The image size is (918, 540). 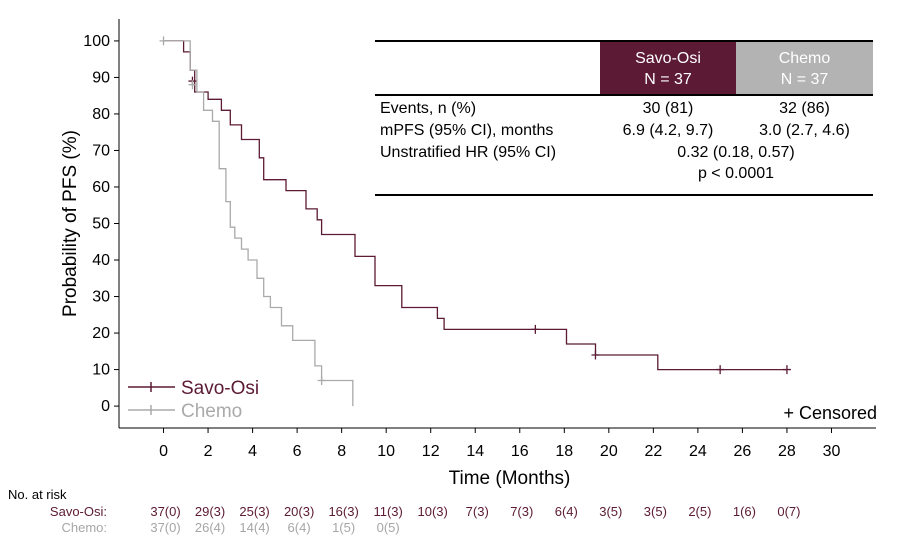 What do you see at coordinates (805, 58) in the screenshot?
I see `header-label-chemo: Chemo` at bounding box center [805, 58].